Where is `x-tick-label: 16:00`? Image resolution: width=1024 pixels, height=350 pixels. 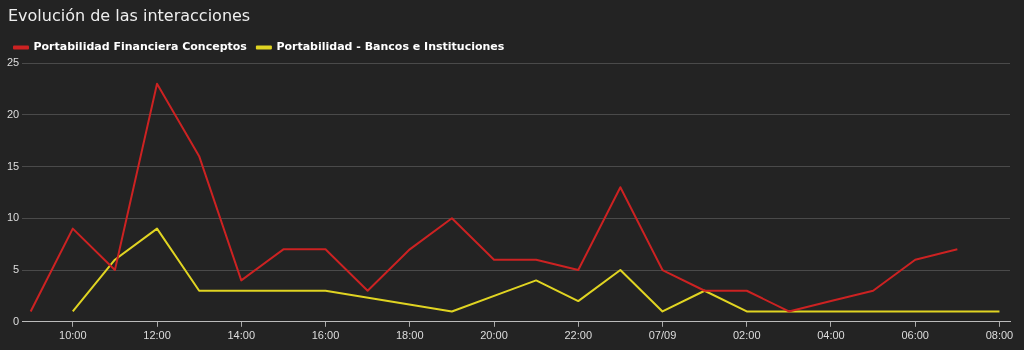
x-tick-label: 16:00 is located at coordinates (325, 335).